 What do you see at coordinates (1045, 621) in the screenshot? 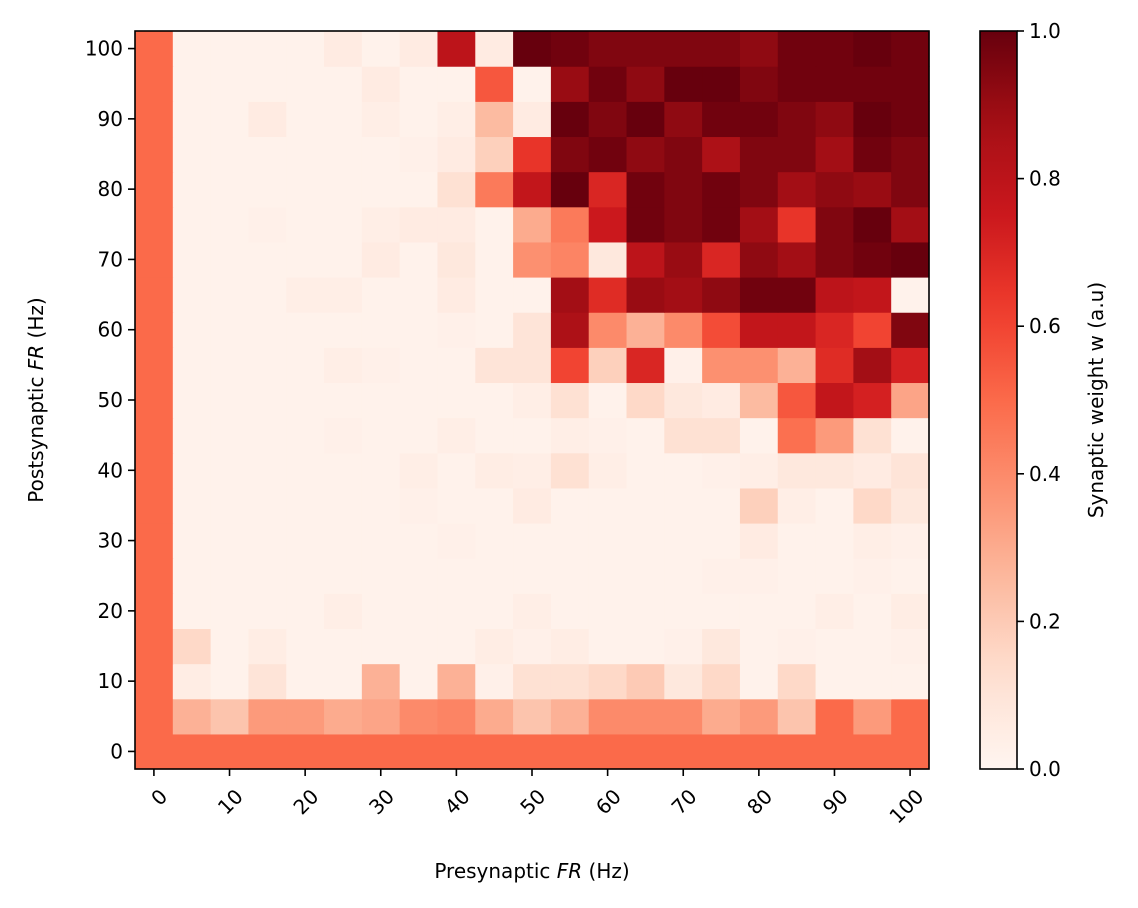
I see `colorbar-tick-label: 0.2` at bounding box center [1045, 621].